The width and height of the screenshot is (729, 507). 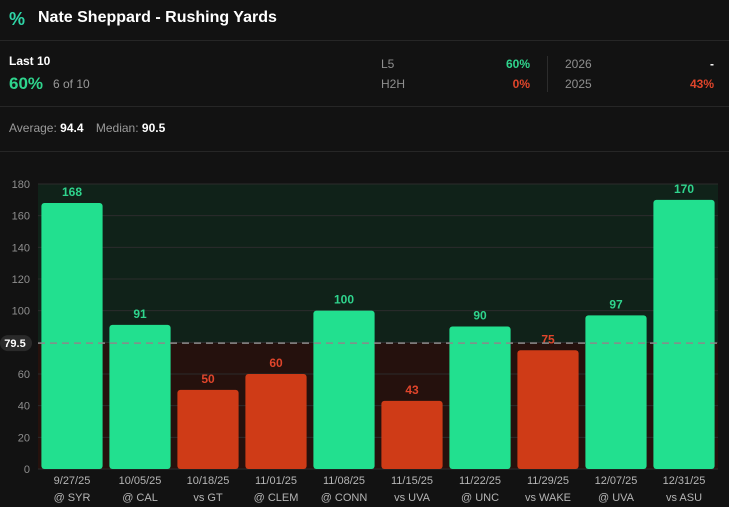 I want to click on bar-value-label: 75, so click(x=548, y=339).